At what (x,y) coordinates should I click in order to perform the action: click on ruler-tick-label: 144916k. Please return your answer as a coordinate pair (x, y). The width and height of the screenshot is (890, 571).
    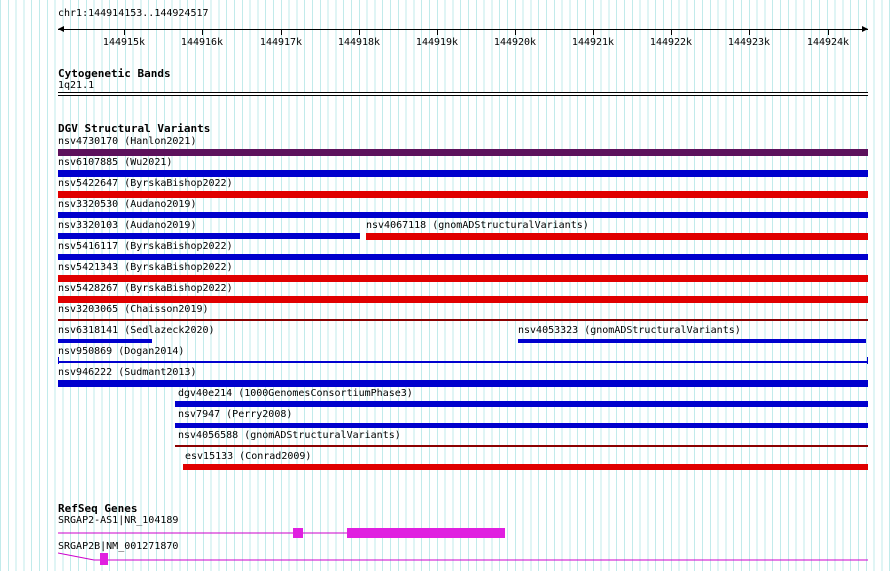
    Looking at the image, I should click on (202, 42).